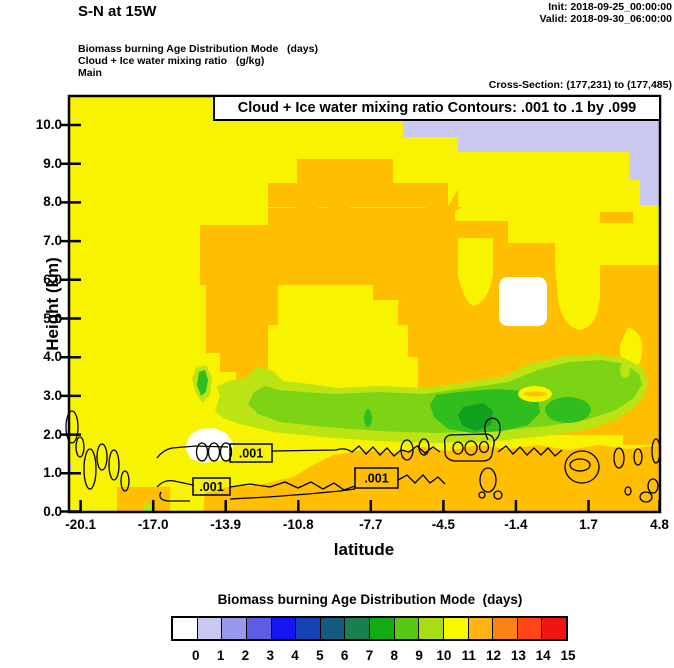  What do you see at coordinates (568, 655) in the screenshot?
I see `legend-tick-label: 15` at bounding box center [568, 655].